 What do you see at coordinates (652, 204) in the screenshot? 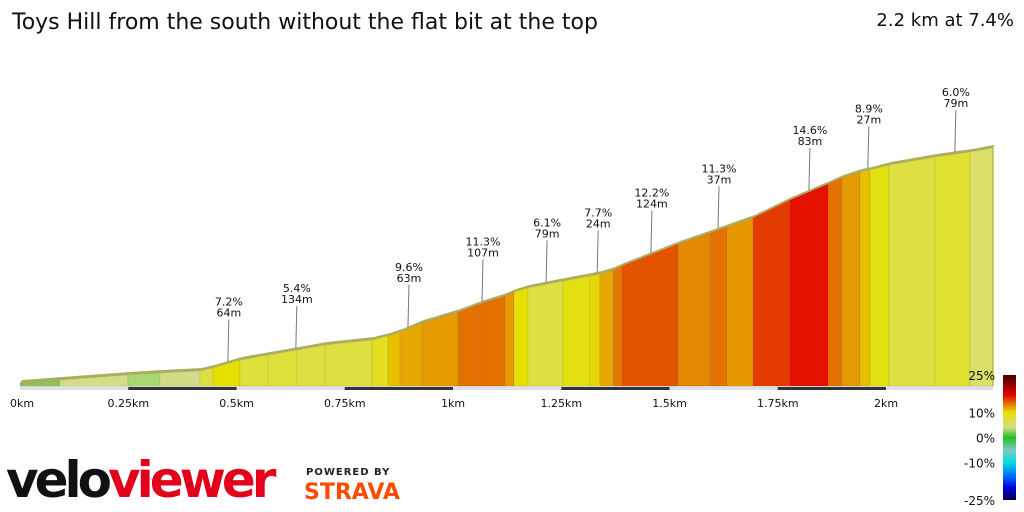
I see `annotation-length: 124m` at bounding box center [652, 204].